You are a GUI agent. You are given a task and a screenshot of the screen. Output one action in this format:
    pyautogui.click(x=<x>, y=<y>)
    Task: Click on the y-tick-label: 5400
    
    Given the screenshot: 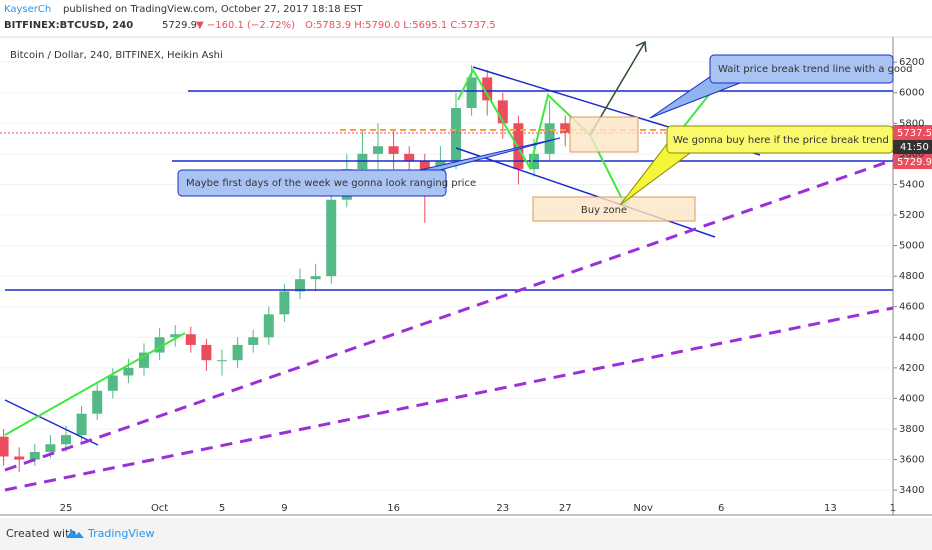 What is the action you would take?
    pyautogui.click(x=911, y=184)
    